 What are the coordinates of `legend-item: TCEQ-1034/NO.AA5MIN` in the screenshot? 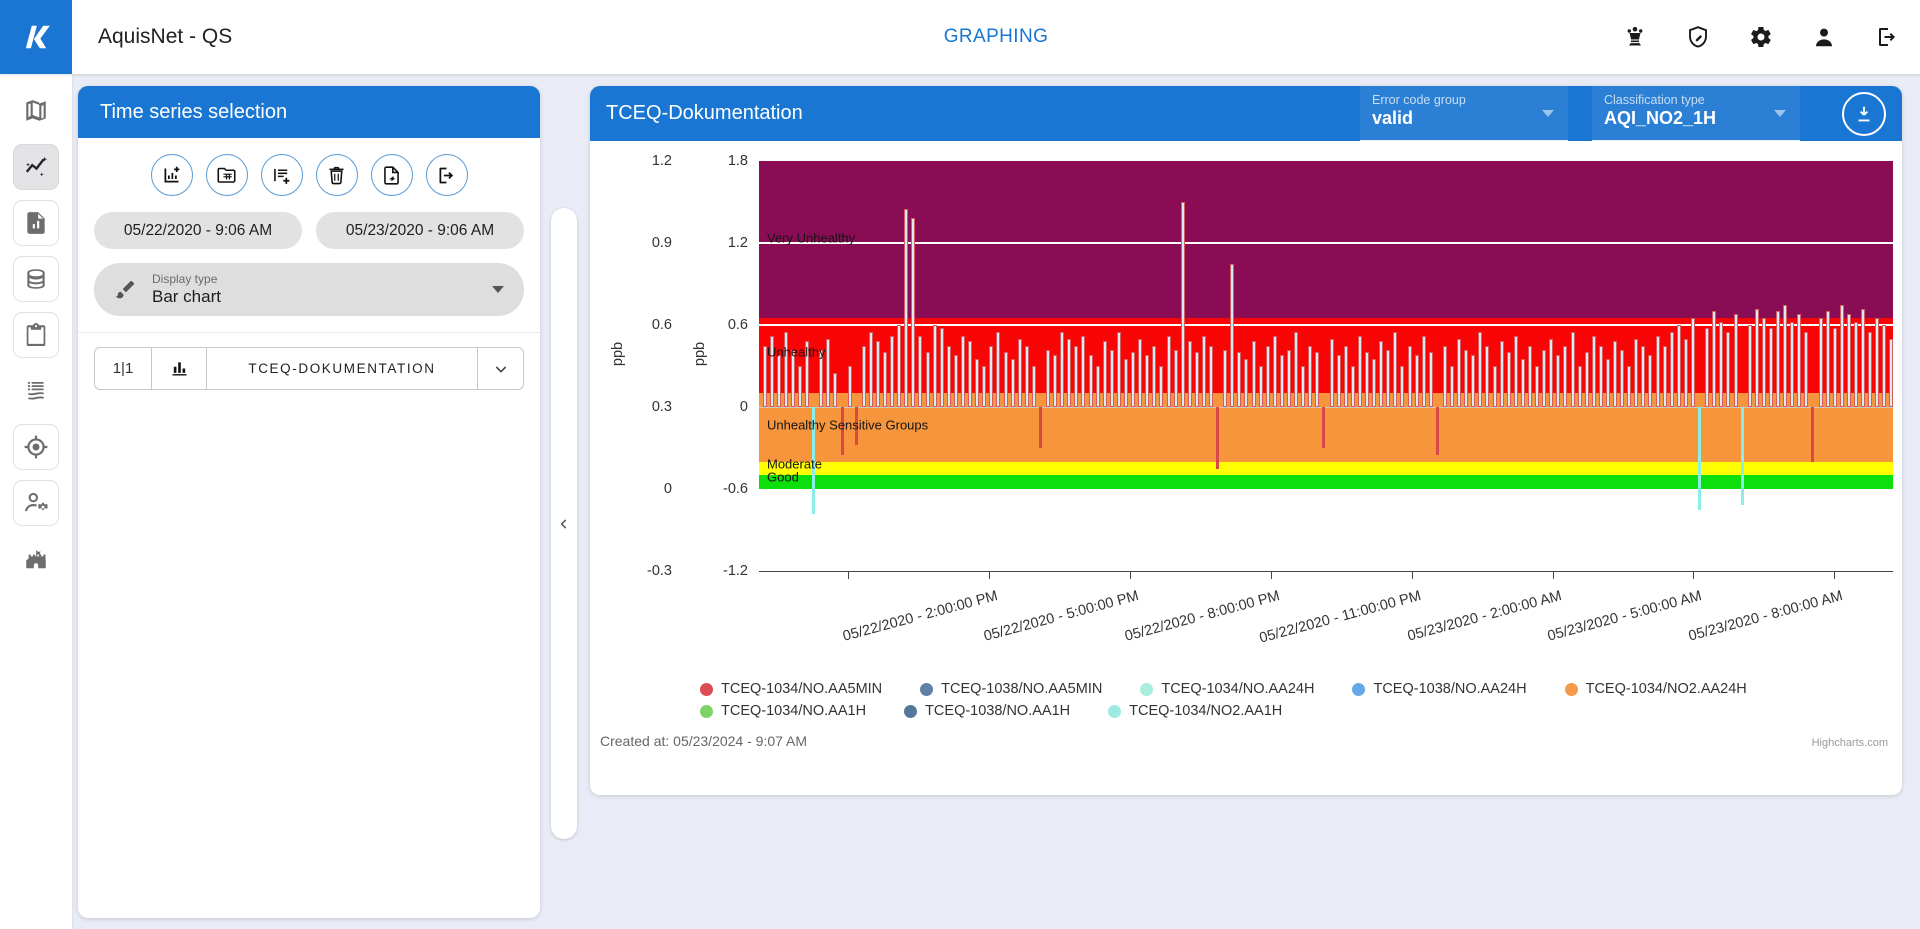 It's located at (791, 689).